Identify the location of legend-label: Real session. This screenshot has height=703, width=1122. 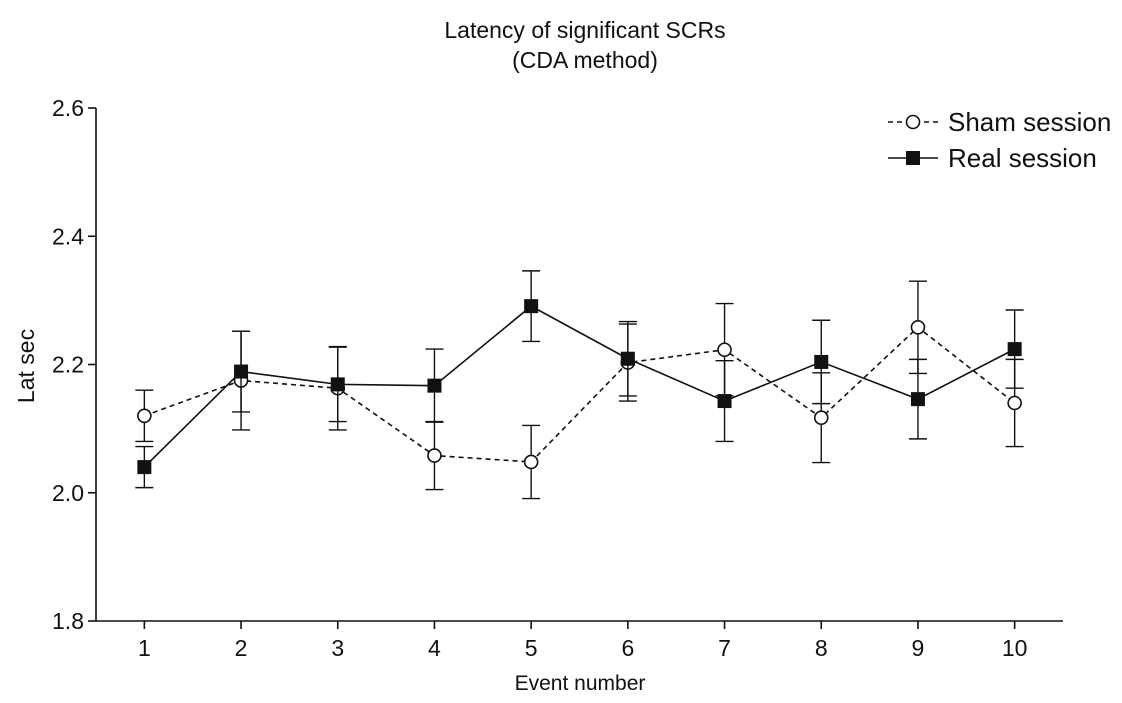
(1022, 158).